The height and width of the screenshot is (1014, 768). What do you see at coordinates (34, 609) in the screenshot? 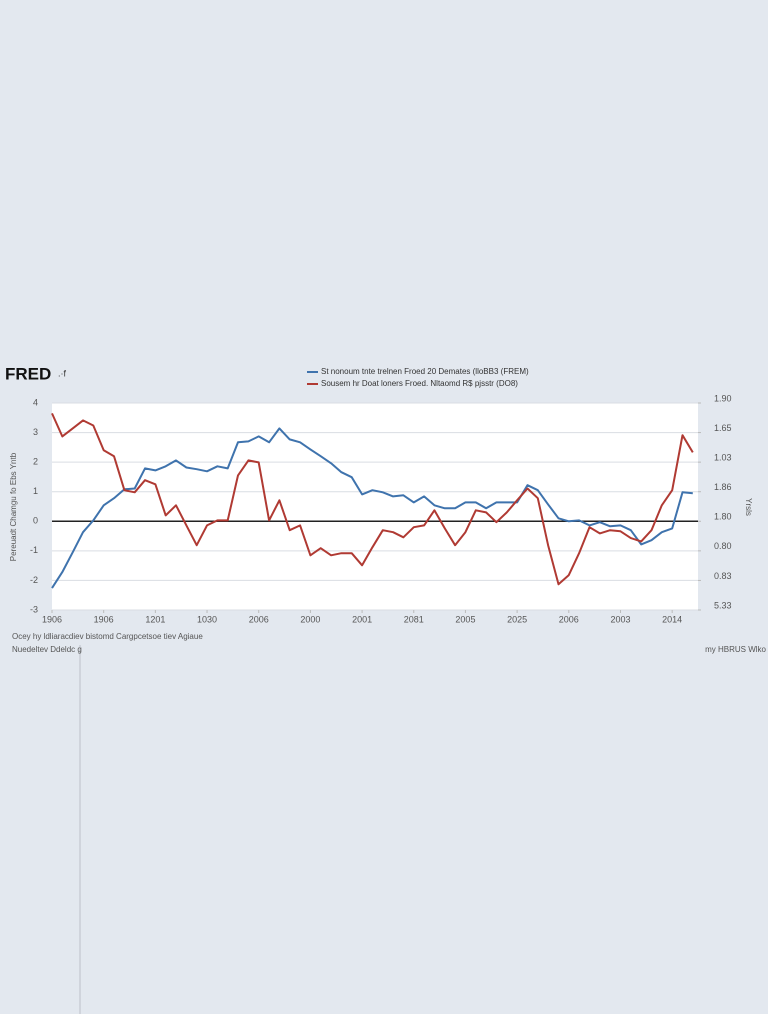
I see `y-tick-label: -3` at bounding box center [34, 609].